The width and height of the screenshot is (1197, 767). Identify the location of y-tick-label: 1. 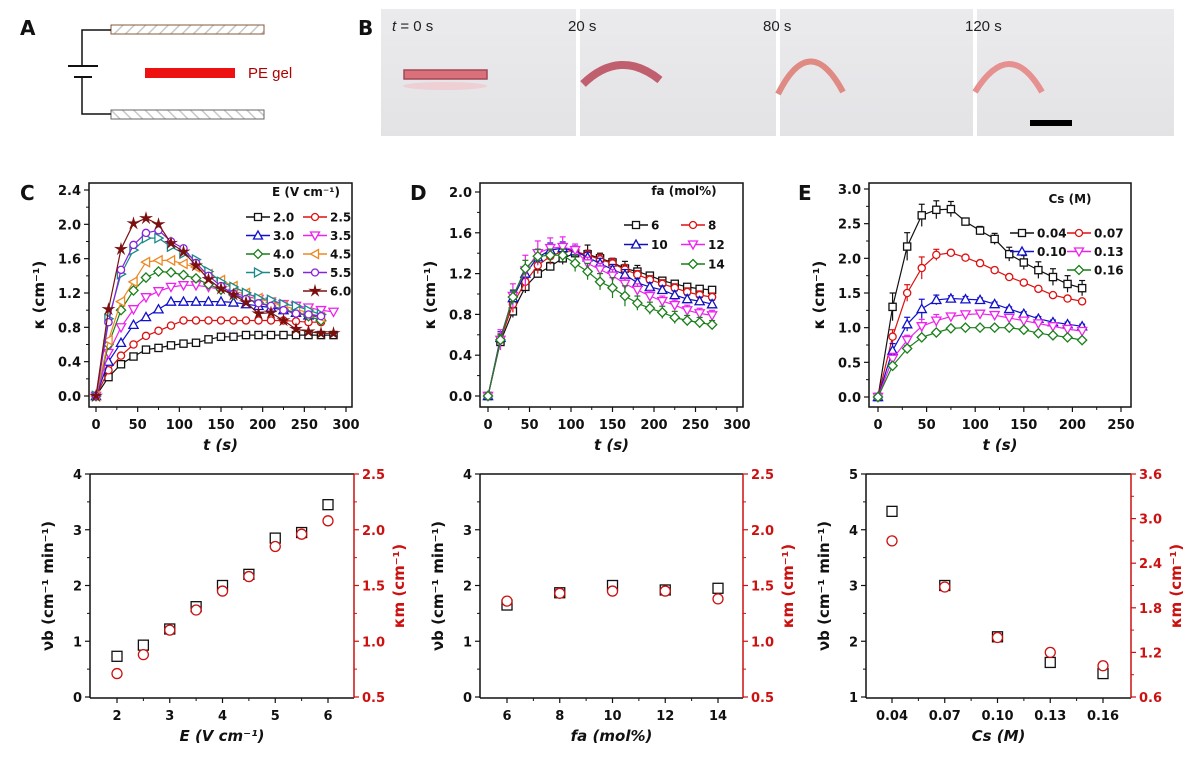
(853, 698).